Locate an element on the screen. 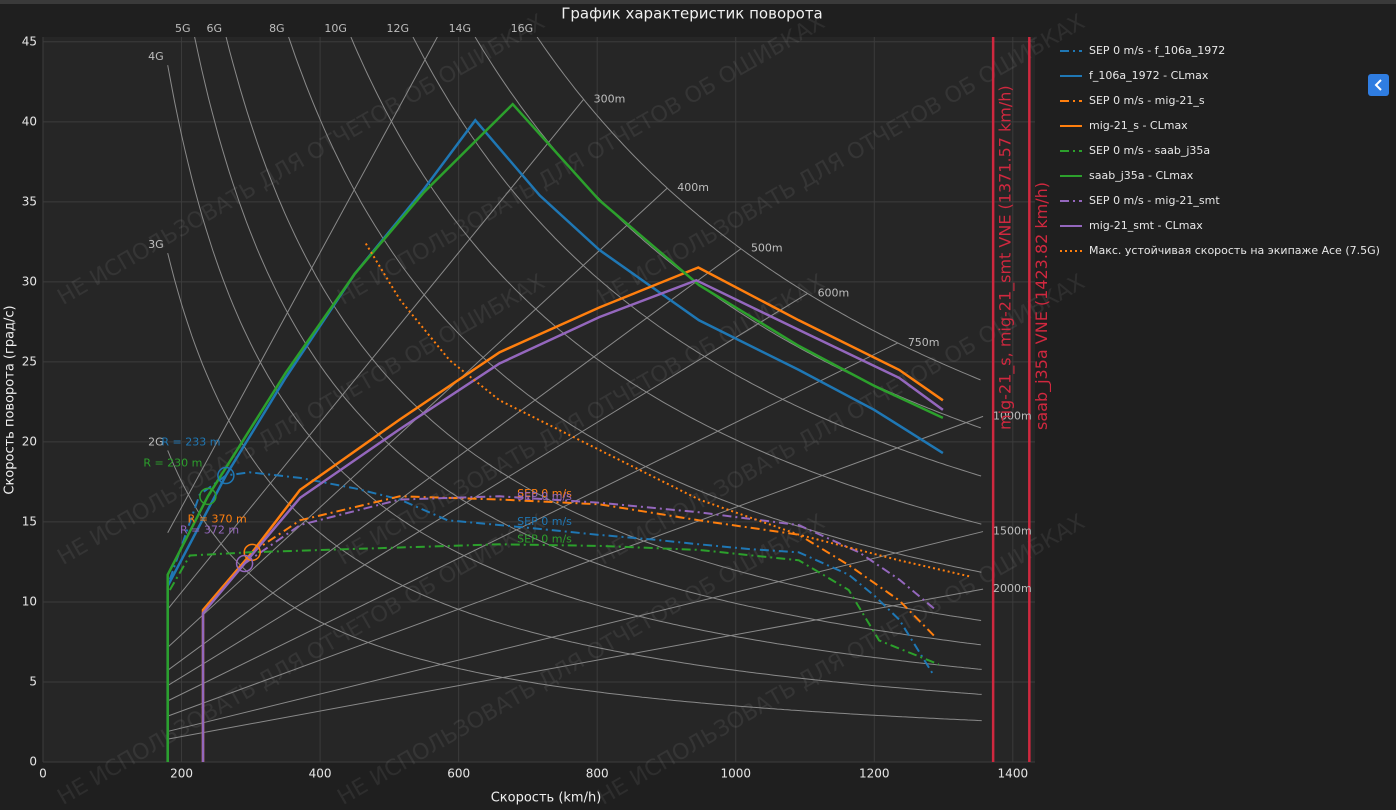 The width and height of the screenshot is (1396, 810). legend-label: saab_j35a - CLmax is located at coordinates (1141, 175).